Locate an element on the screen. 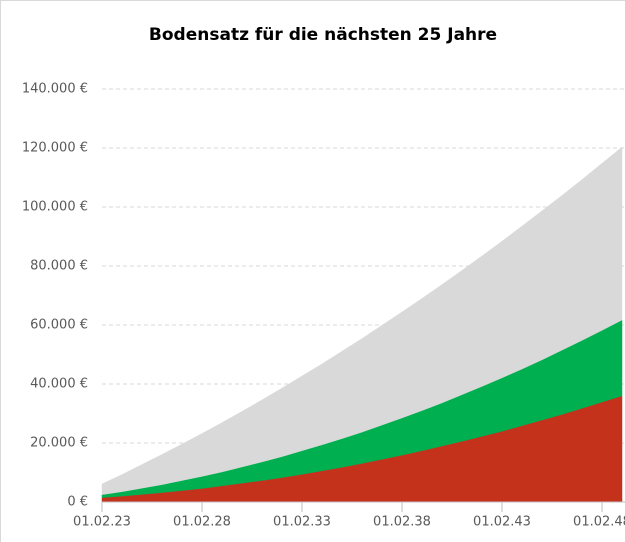  chart-title: Bodensatz für die nächsten 25 Jahre is located at coordinates (323, 35).